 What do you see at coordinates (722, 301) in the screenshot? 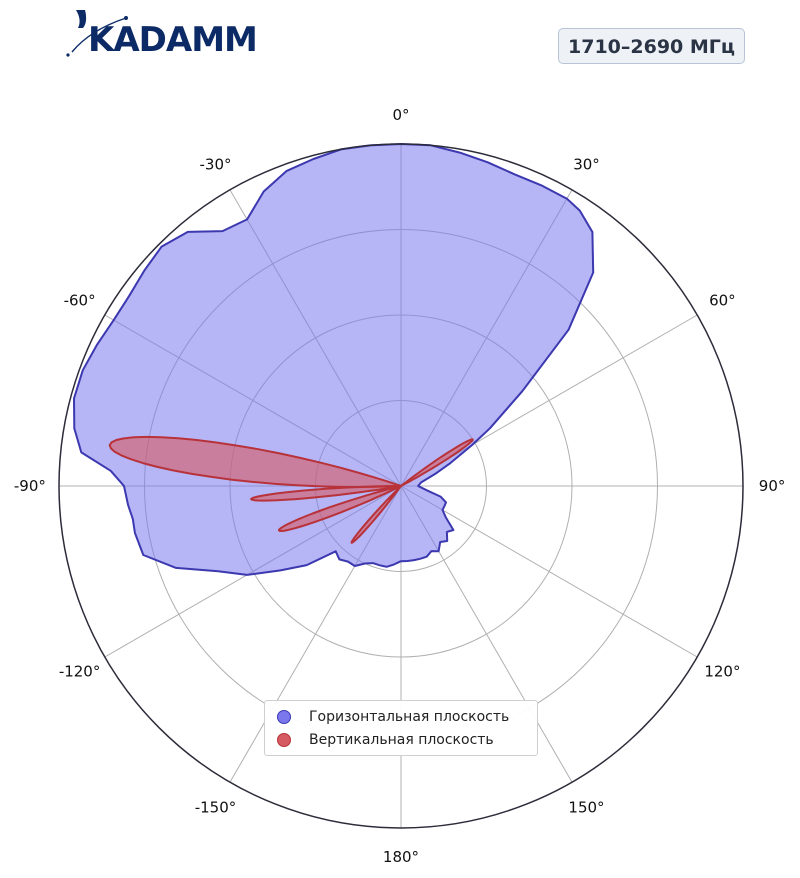
I see `angular-tick-label: 60°` at bounding box center [722, 301].